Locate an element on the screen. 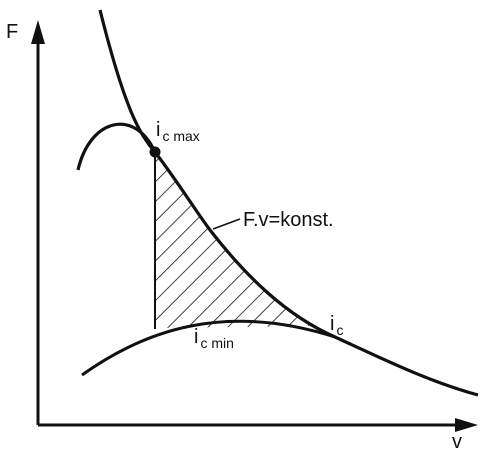 The width and height of the screenshot is (481, 452). min-curve is located at coordinates (208, 348).